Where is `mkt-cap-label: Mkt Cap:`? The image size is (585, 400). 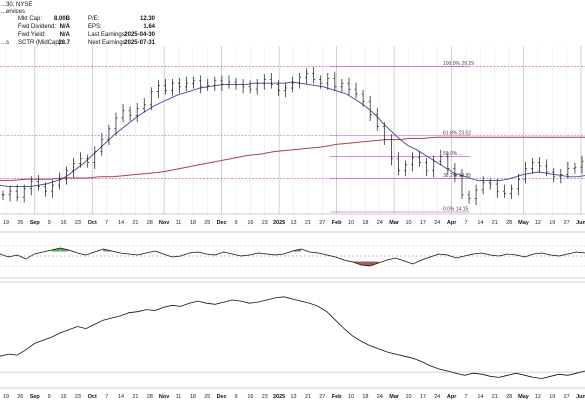 mkt-cap-label: Mkt Cap: is located at coordinates (30, 19).